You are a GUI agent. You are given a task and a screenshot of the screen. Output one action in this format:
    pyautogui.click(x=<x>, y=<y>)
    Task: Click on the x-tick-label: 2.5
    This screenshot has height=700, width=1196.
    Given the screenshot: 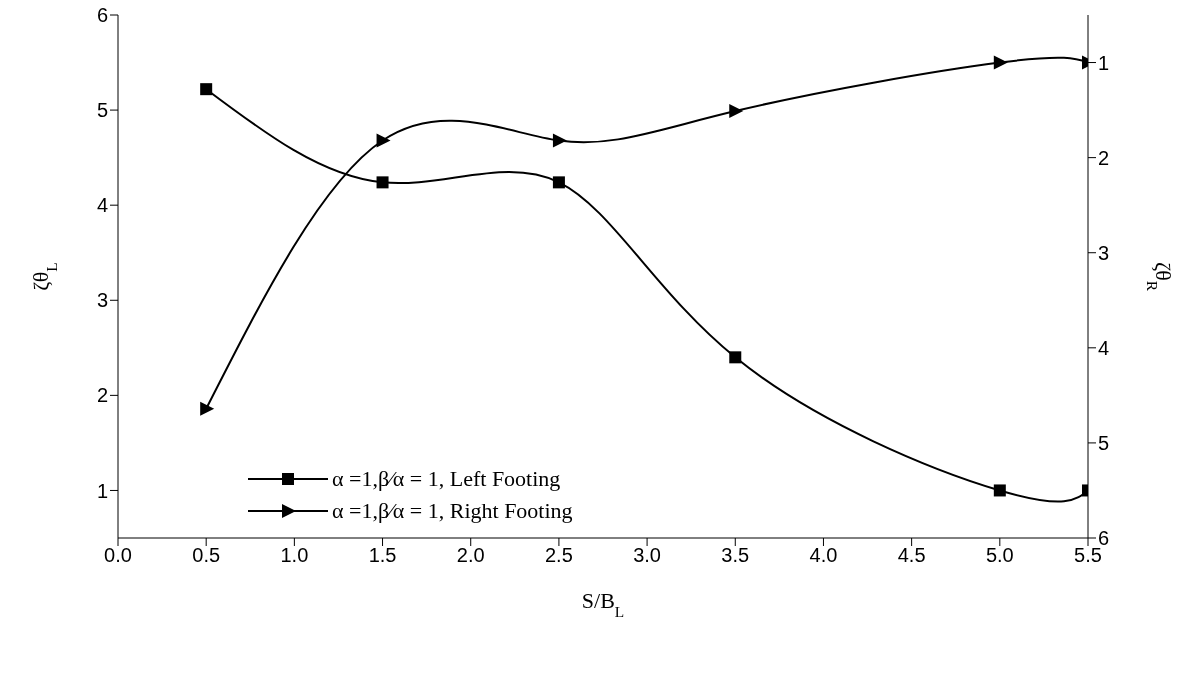 What is the action you would take?
    pyautogui.click(x=559, y=555)
    